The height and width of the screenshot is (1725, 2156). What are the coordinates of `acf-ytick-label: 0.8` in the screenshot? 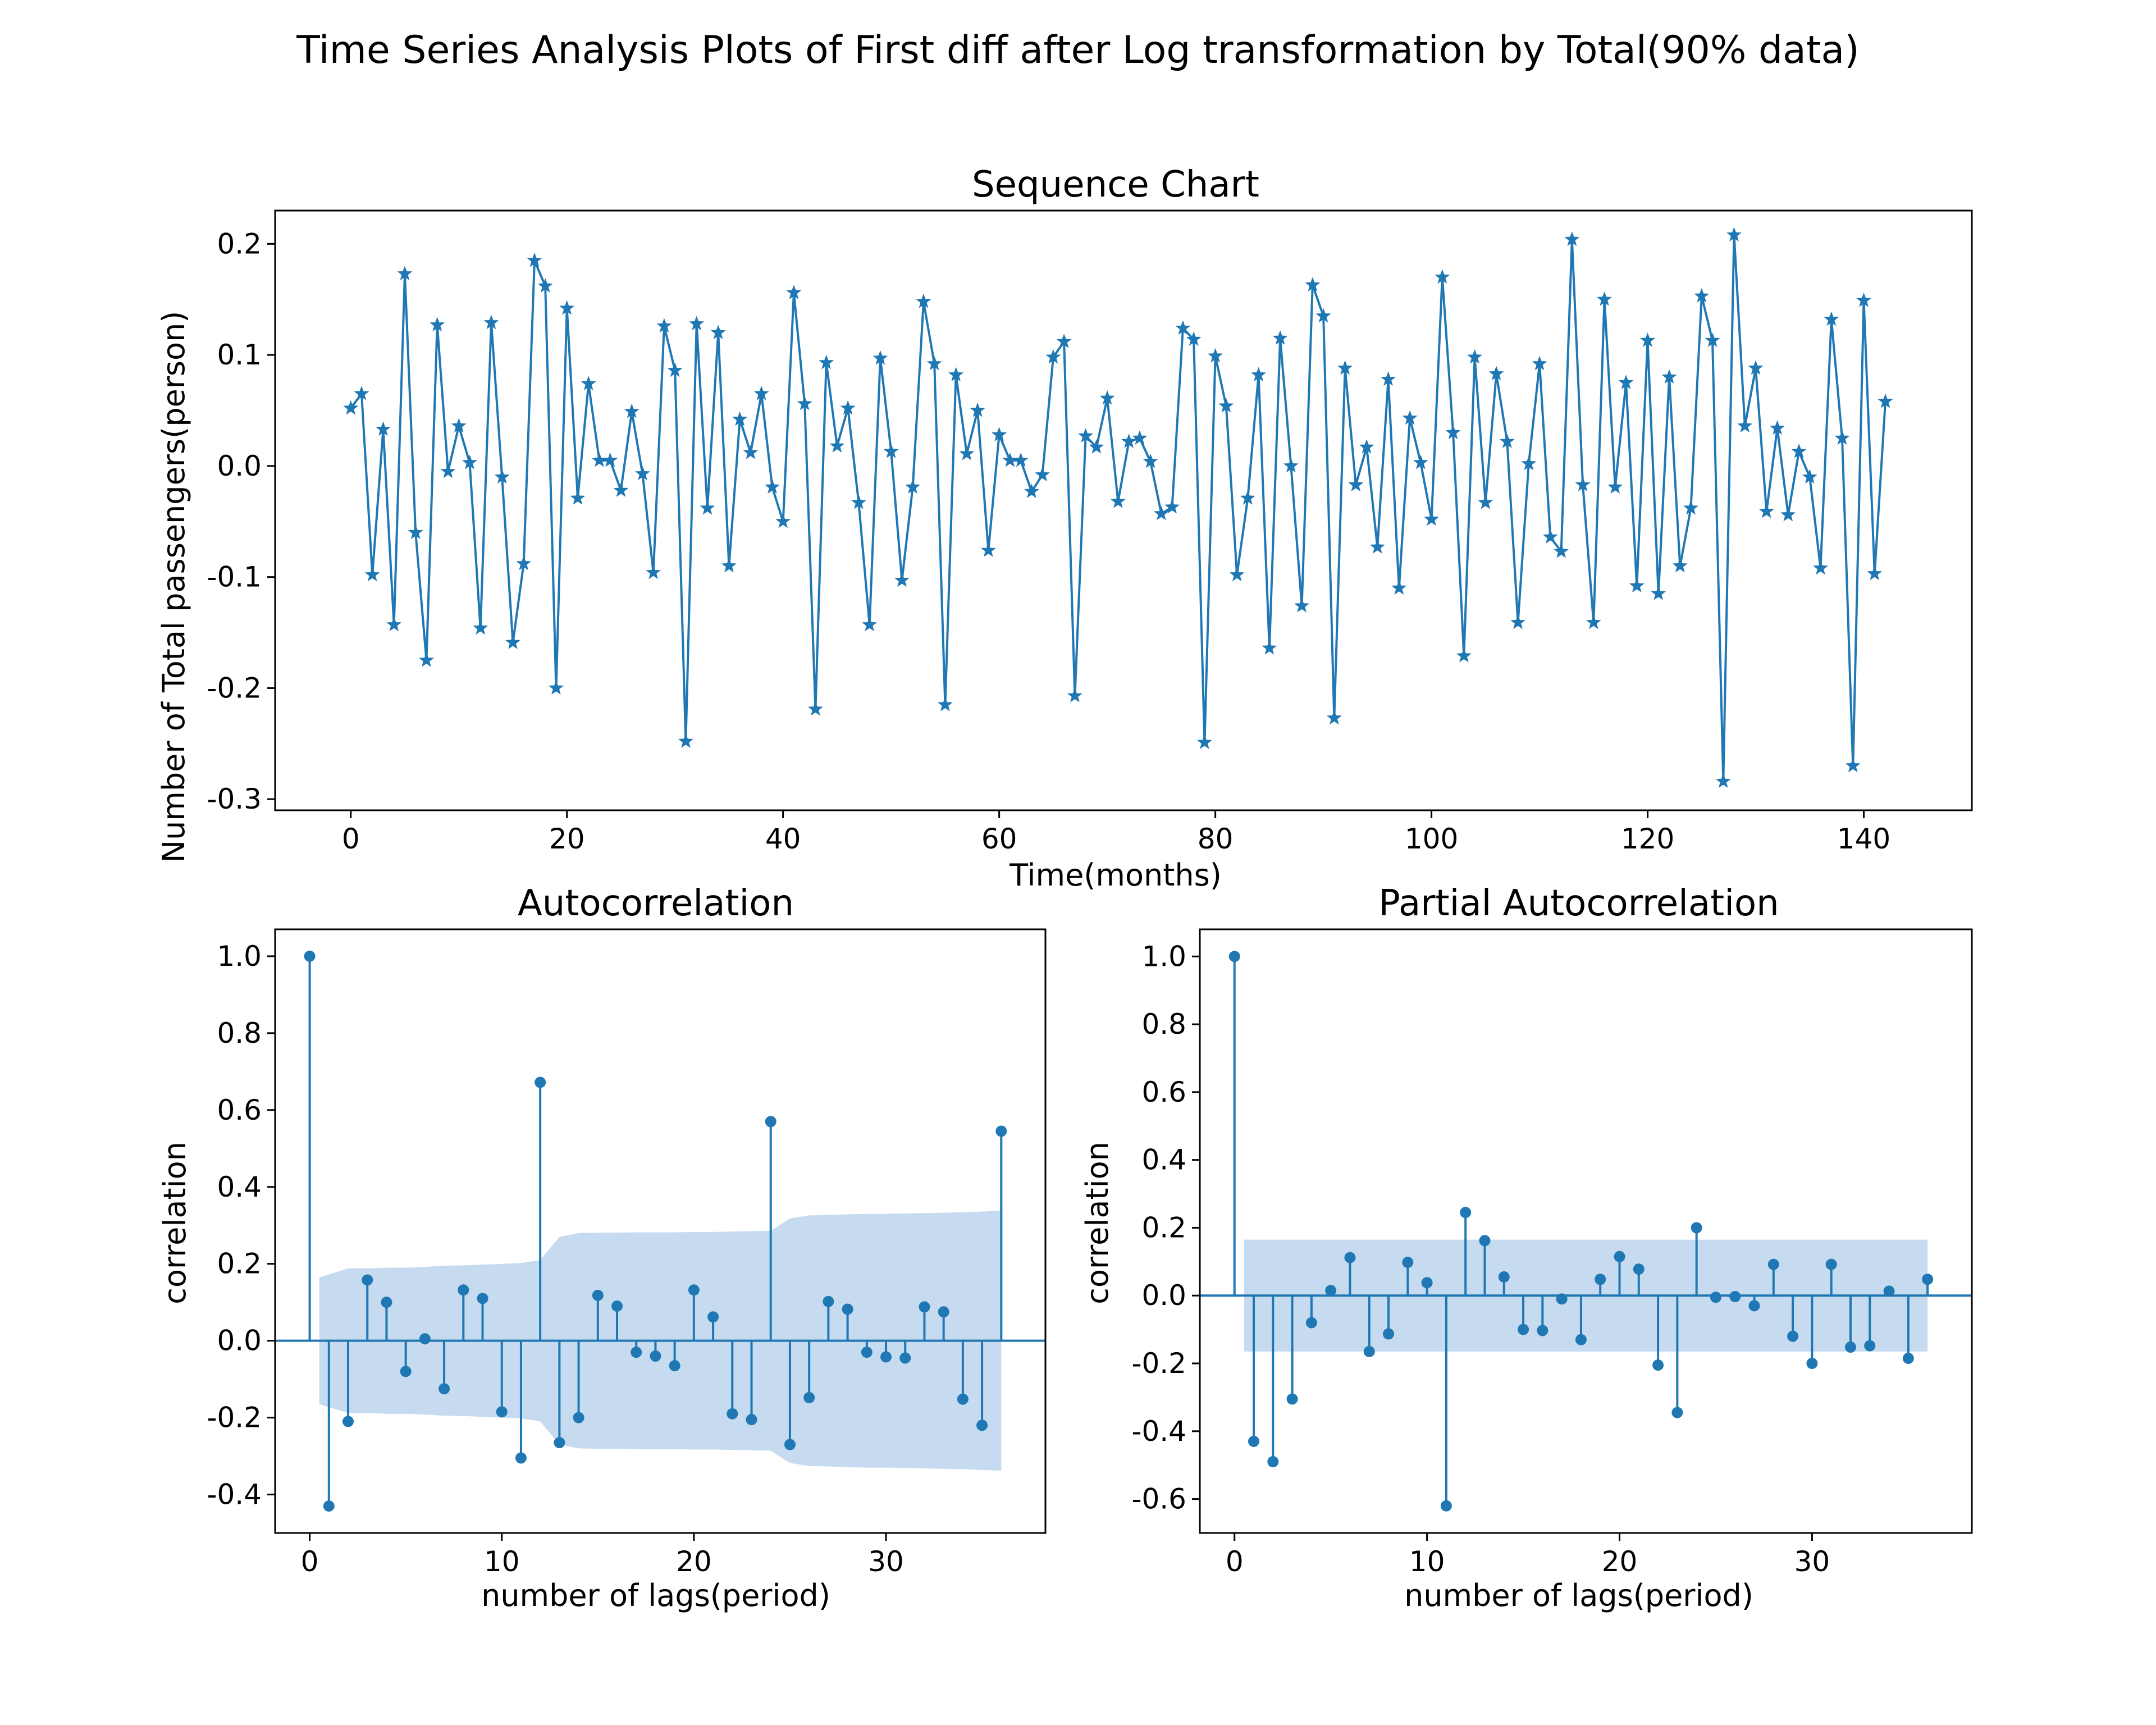 It's located at (239, 1033).